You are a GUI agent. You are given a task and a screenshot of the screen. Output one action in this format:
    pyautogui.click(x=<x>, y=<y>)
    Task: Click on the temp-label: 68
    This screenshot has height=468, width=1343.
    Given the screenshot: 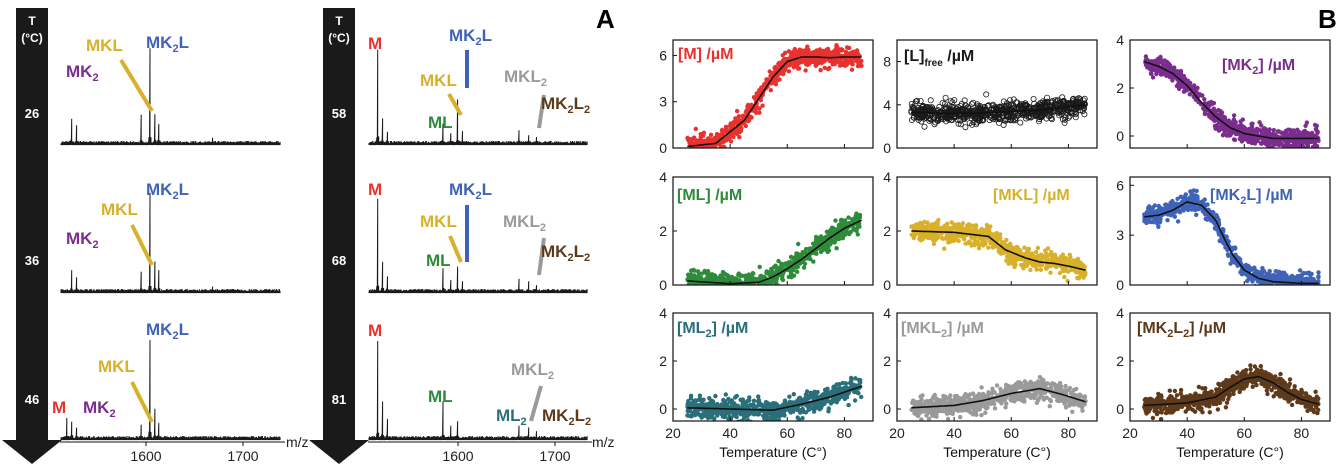 What is the action you would take?
    pyautogui.click(x=339, y=260)
    